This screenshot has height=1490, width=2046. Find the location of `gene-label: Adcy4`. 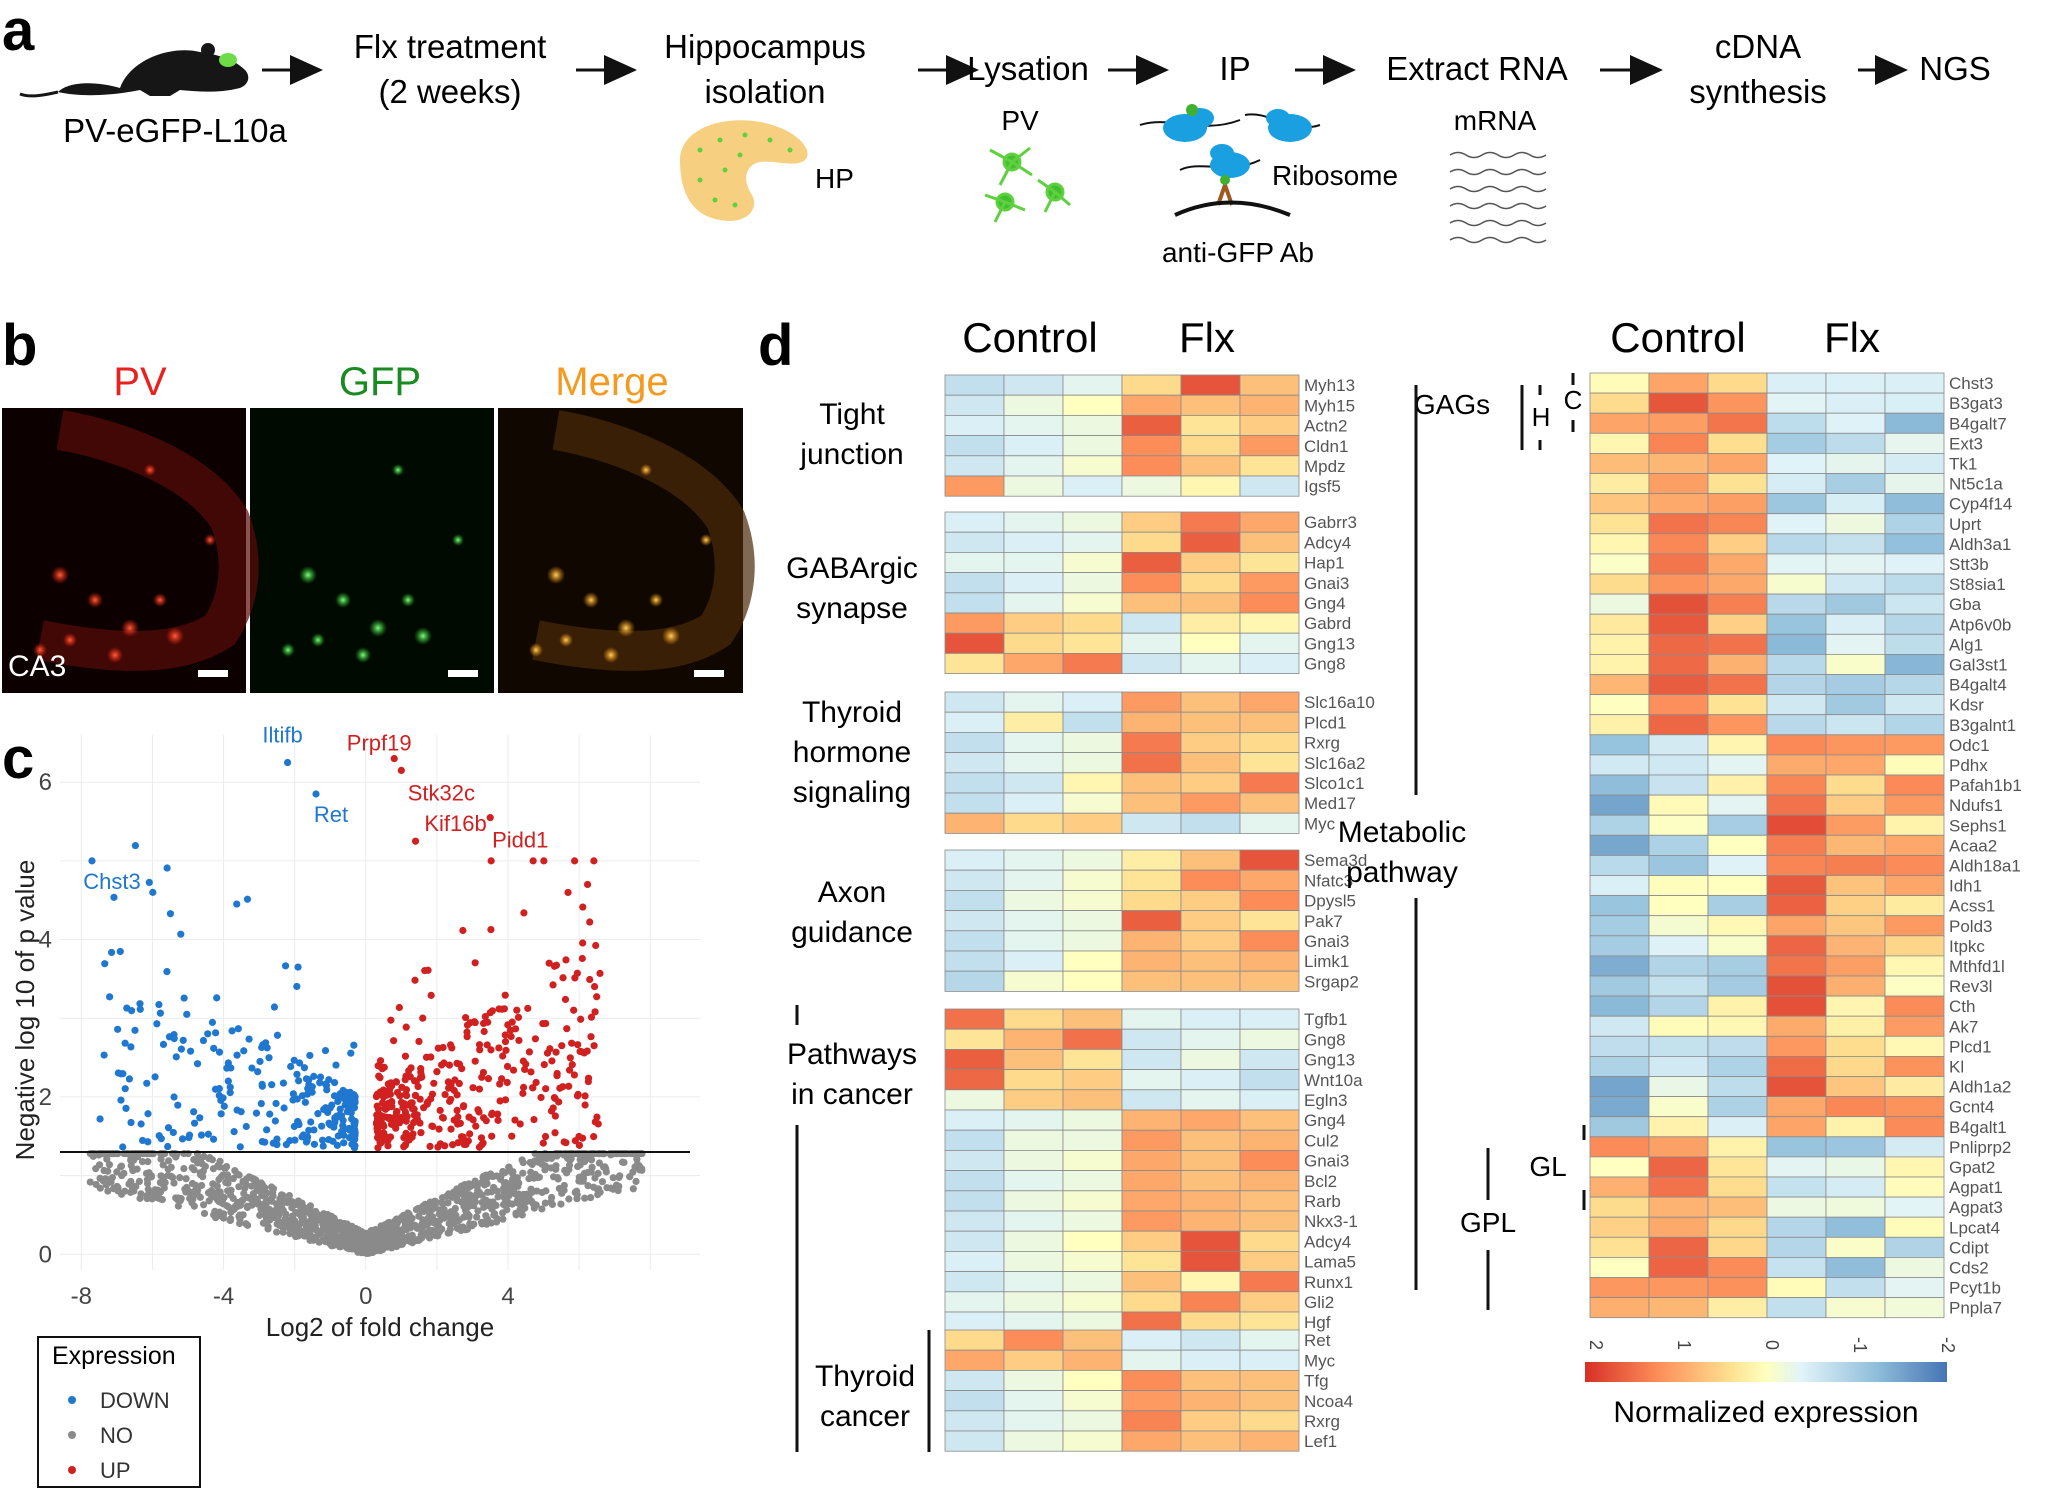

gene-label: Adcy4 is located at coordinates (1327, 1241).